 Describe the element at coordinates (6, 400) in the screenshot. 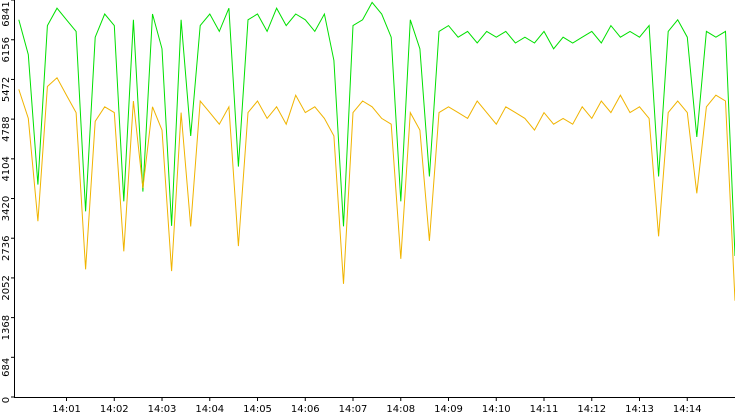

I see `y-tick-label: 0` at that location.